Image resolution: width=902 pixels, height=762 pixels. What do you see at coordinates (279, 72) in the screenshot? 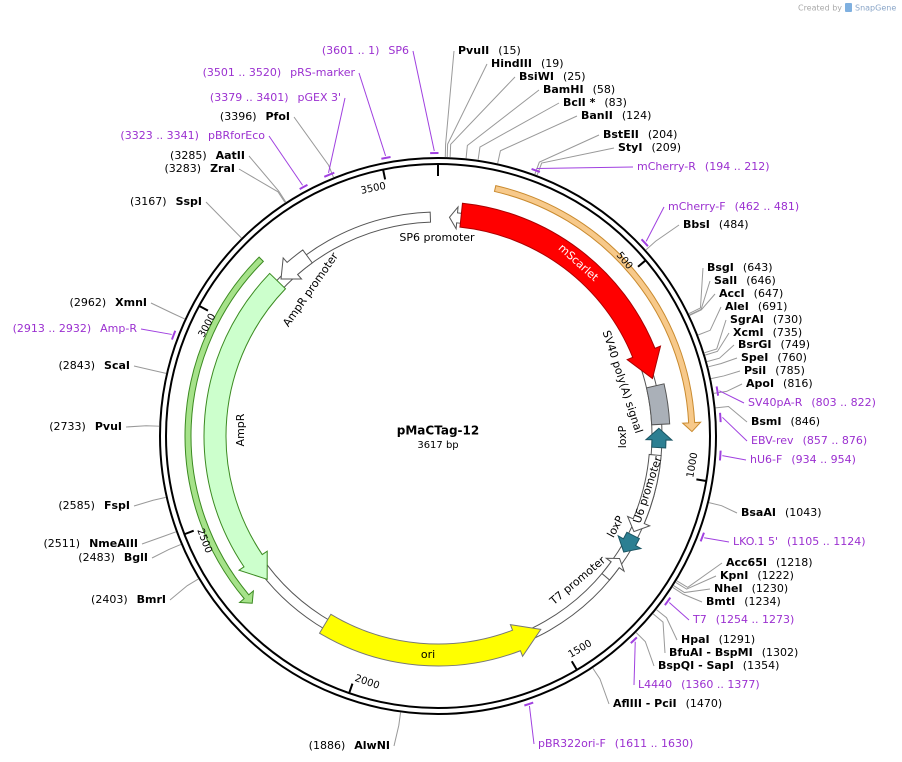
I see `primer-label: (3501 .. 3520) pRS-marker` at bounding box center [279, 72].